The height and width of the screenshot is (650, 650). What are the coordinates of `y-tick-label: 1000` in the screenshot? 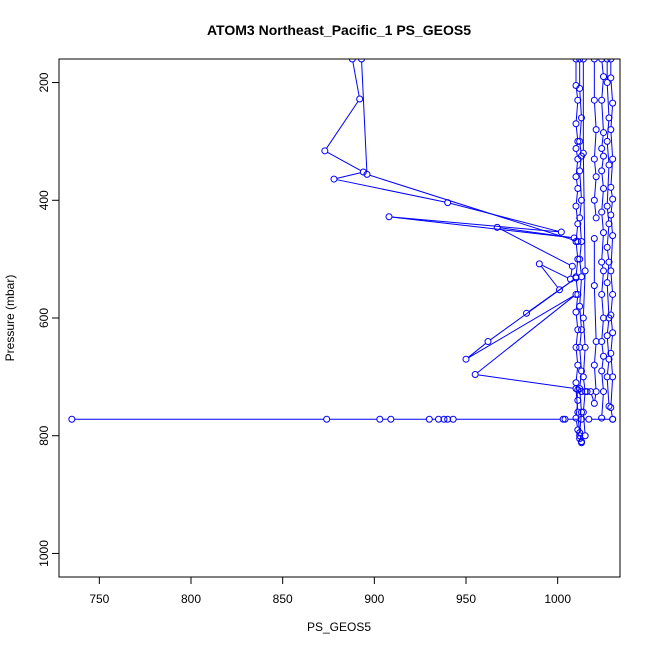 It's located at (44, 553).